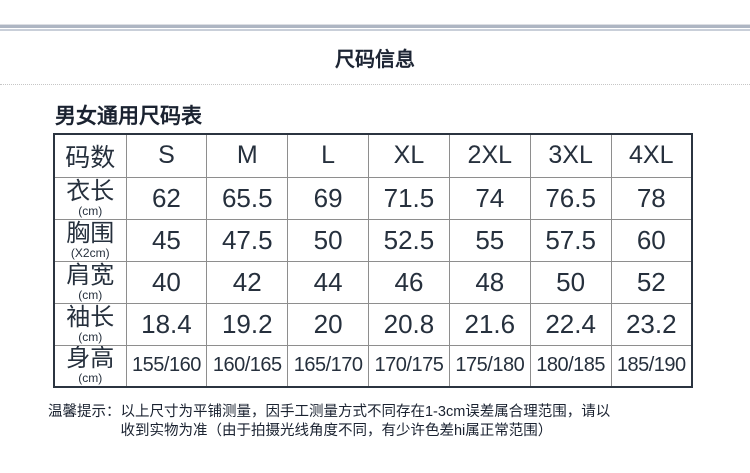 This screenshot has height=473, width=750. I want to click on column-header-size: 码数, so click(90, 155).